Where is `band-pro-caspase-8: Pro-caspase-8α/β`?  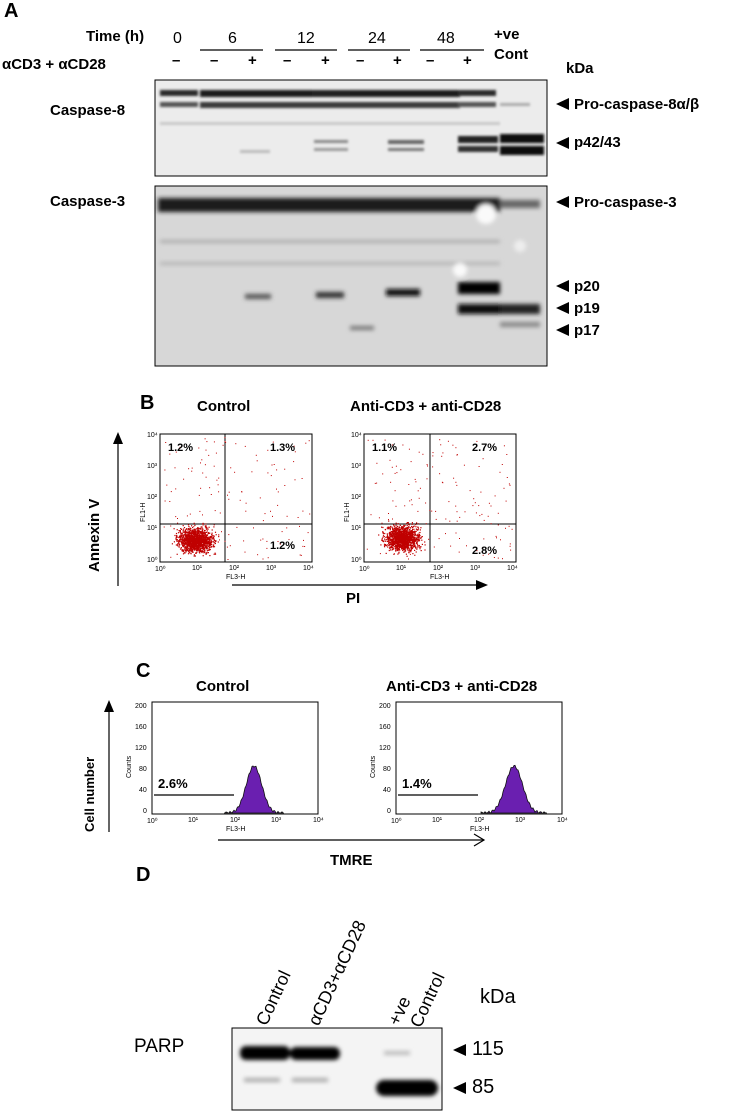 band-pro-caspase-8: Pro-caspase-8α/β is located at coordinates (637, 104).